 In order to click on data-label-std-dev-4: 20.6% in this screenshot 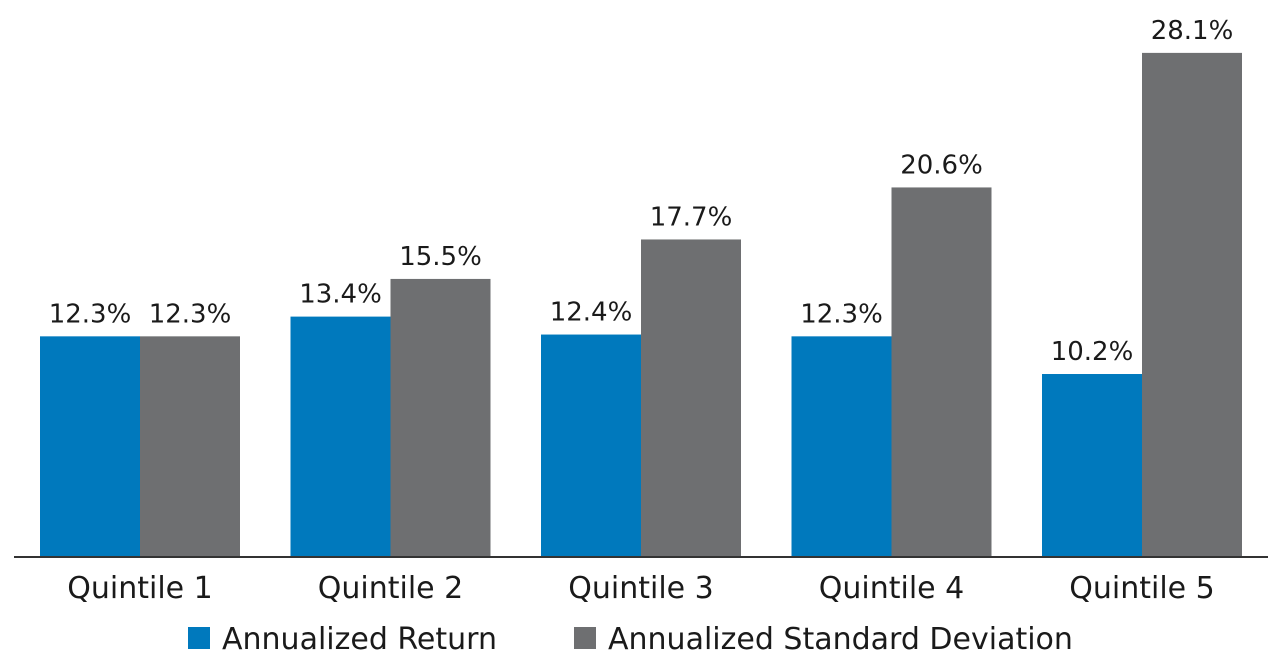, I will do `click(941, 165)`.